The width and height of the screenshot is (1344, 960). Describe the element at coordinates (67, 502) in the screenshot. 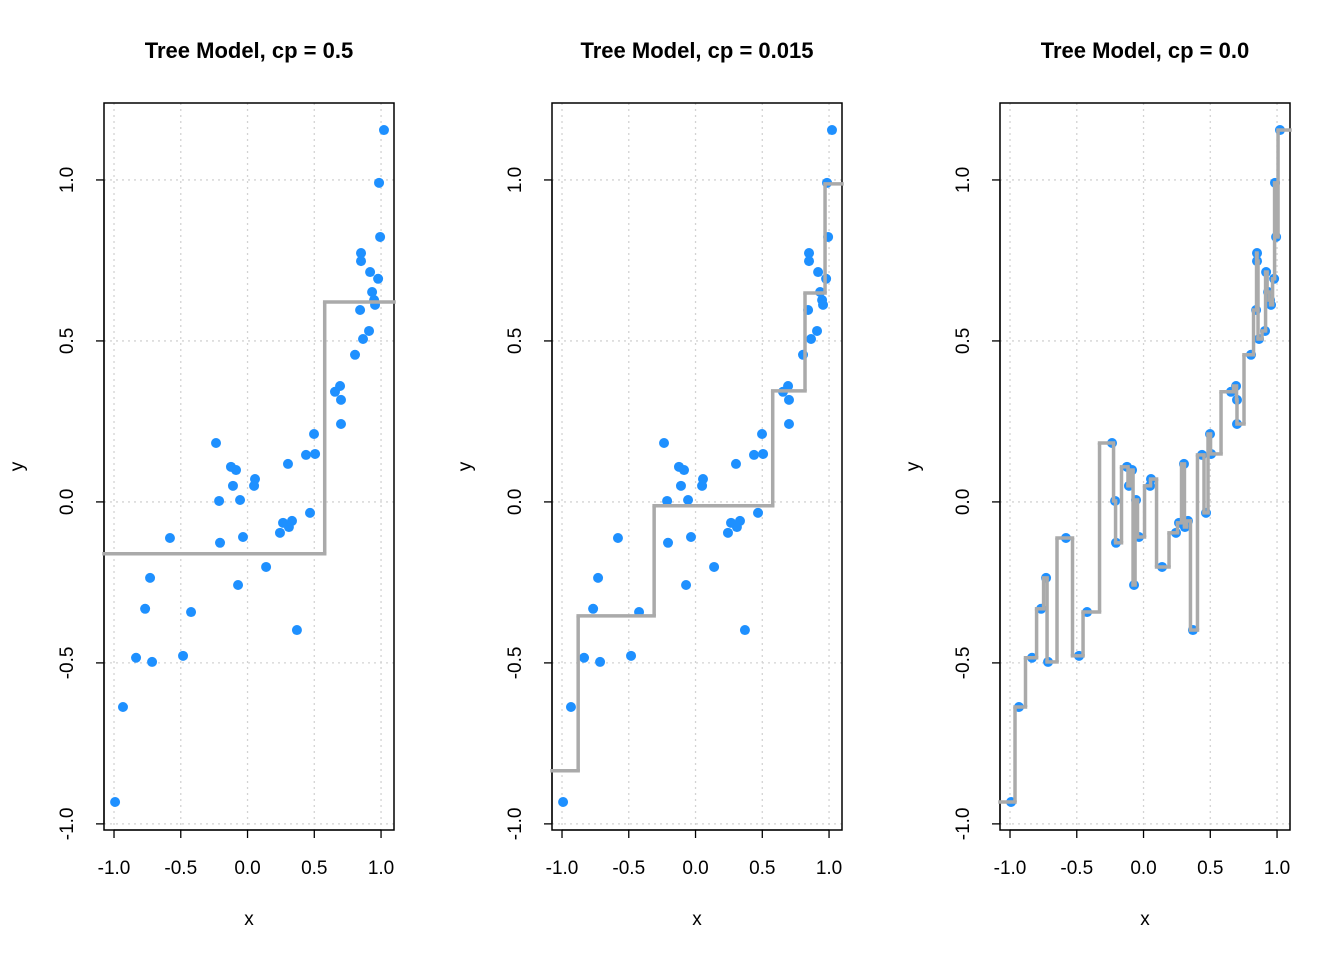

I see `y-tick-label: 0.0` at that location.